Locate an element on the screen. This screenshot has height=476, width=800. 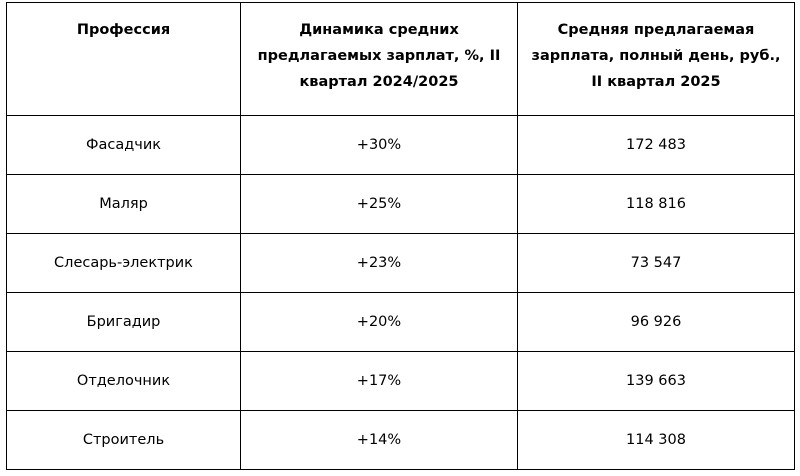
profession-cell: Отделочник is located at coordinates (123, 381).